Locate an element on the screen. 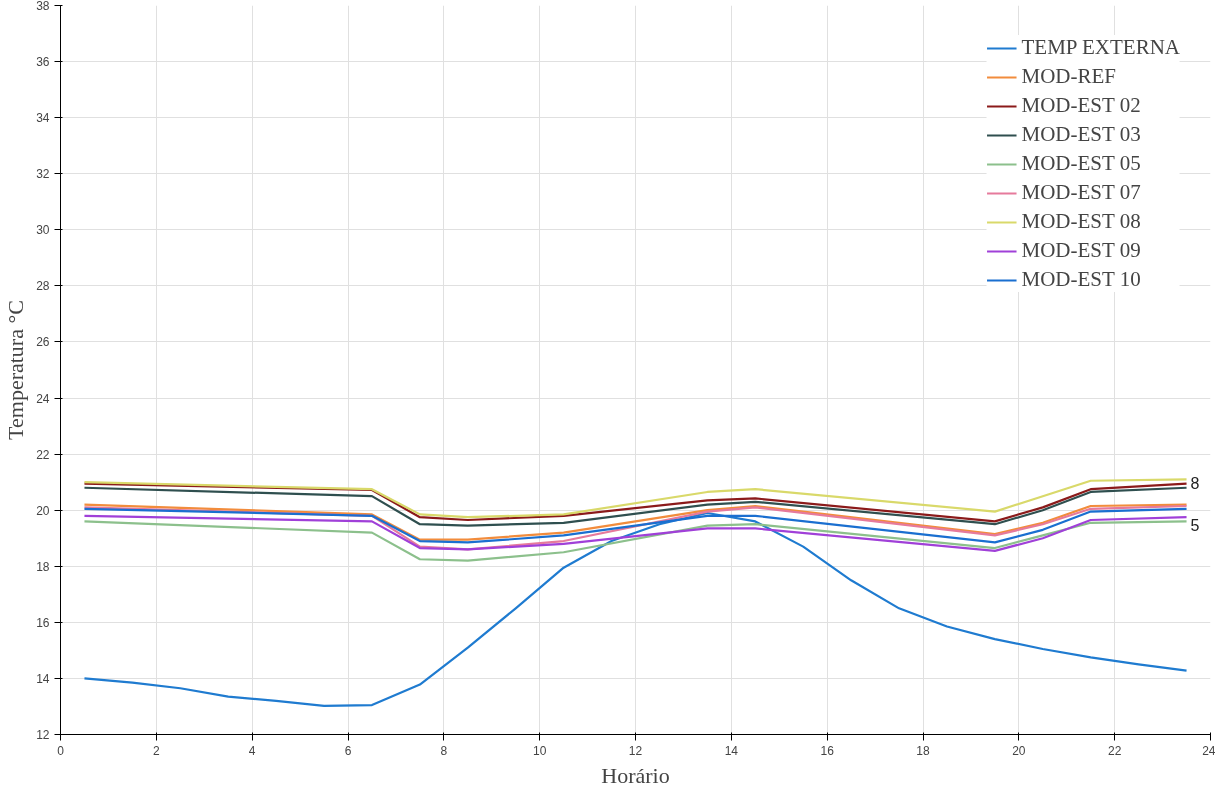 This screenshot has width=1225, height=799. x-tick-label: 6 is located at coordinates (348, 750).